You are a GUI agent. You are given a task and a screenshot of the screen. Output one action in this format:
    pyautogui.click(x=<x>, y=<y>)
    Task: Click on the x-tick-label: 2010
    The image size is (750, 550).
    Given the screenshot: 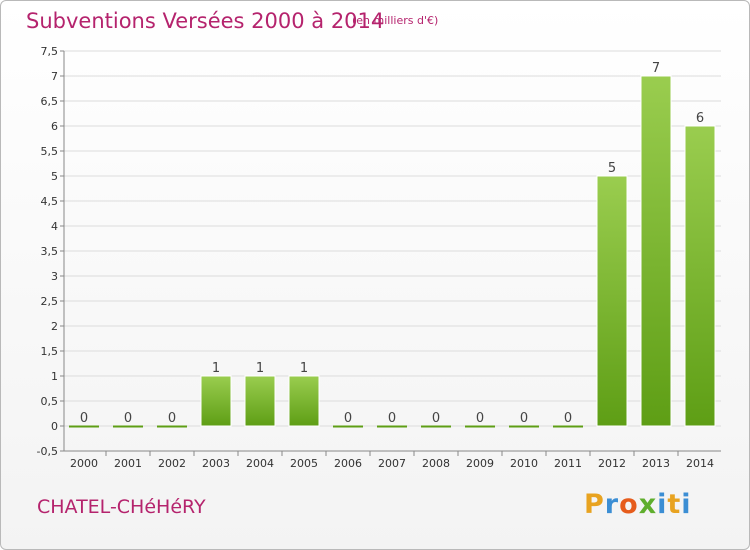 What is the action you would take?
    pyautogui.click(x=524, y=463)
    